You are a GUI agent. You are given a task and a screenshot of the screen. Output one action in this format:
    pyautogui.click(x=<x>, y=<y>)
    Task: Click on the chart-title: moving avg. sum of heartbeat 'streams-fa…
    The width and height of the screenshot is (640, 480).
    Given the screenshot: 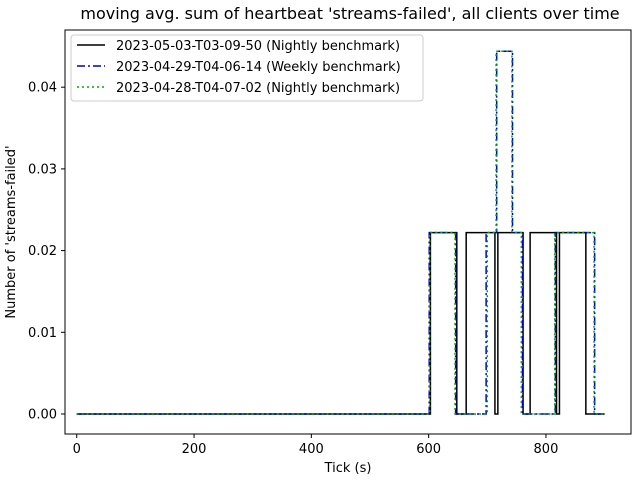 What is the action you would take?
    pyautogui.click(x=349, y=13)
    